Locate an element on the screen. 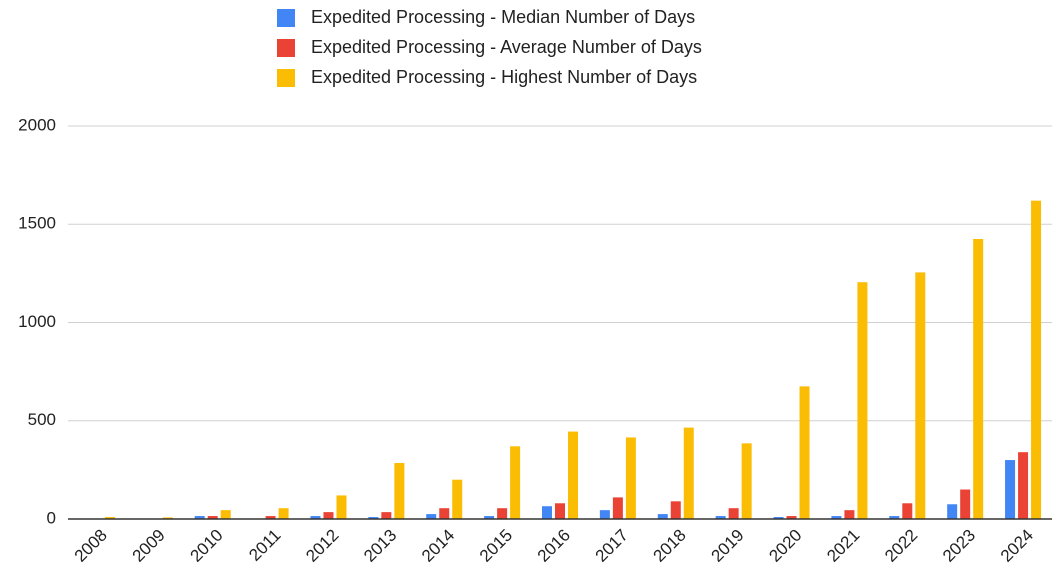 The height and width of the screenshot is (583, 1053). y-tick-label: 2000 is located at coordinates (37, 124).